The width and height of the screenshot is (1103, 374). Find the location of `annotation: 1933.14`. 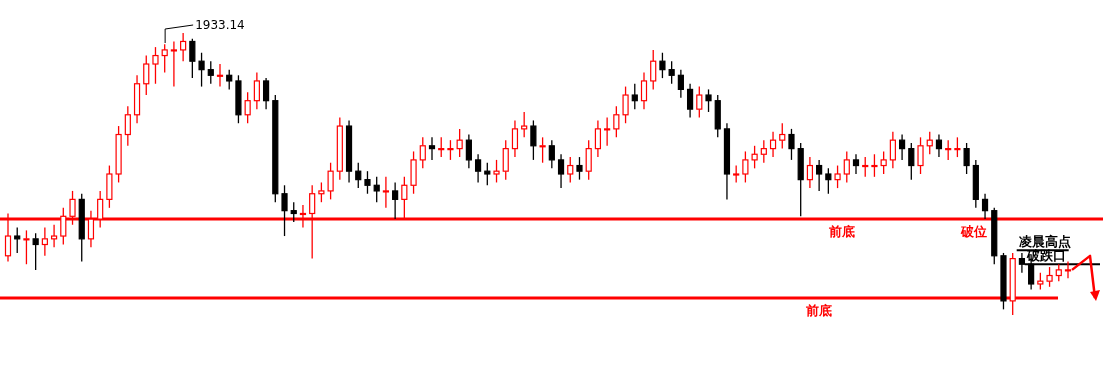

annotation: 1933.14 is located at coordinates (204, 31).